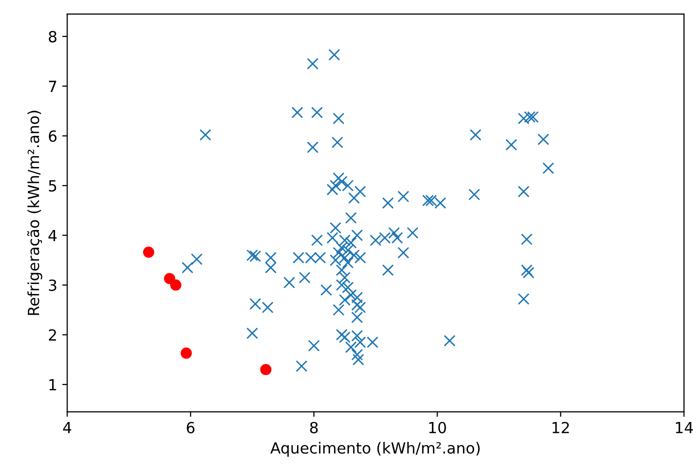 The width and height of the screenshot is (693, 468). What do you see at coordinates (375, 449) in the screenshot?
I see `x-axis-title: Aquecimento (kWh/m².ano)` at bounding box center [375, 449].